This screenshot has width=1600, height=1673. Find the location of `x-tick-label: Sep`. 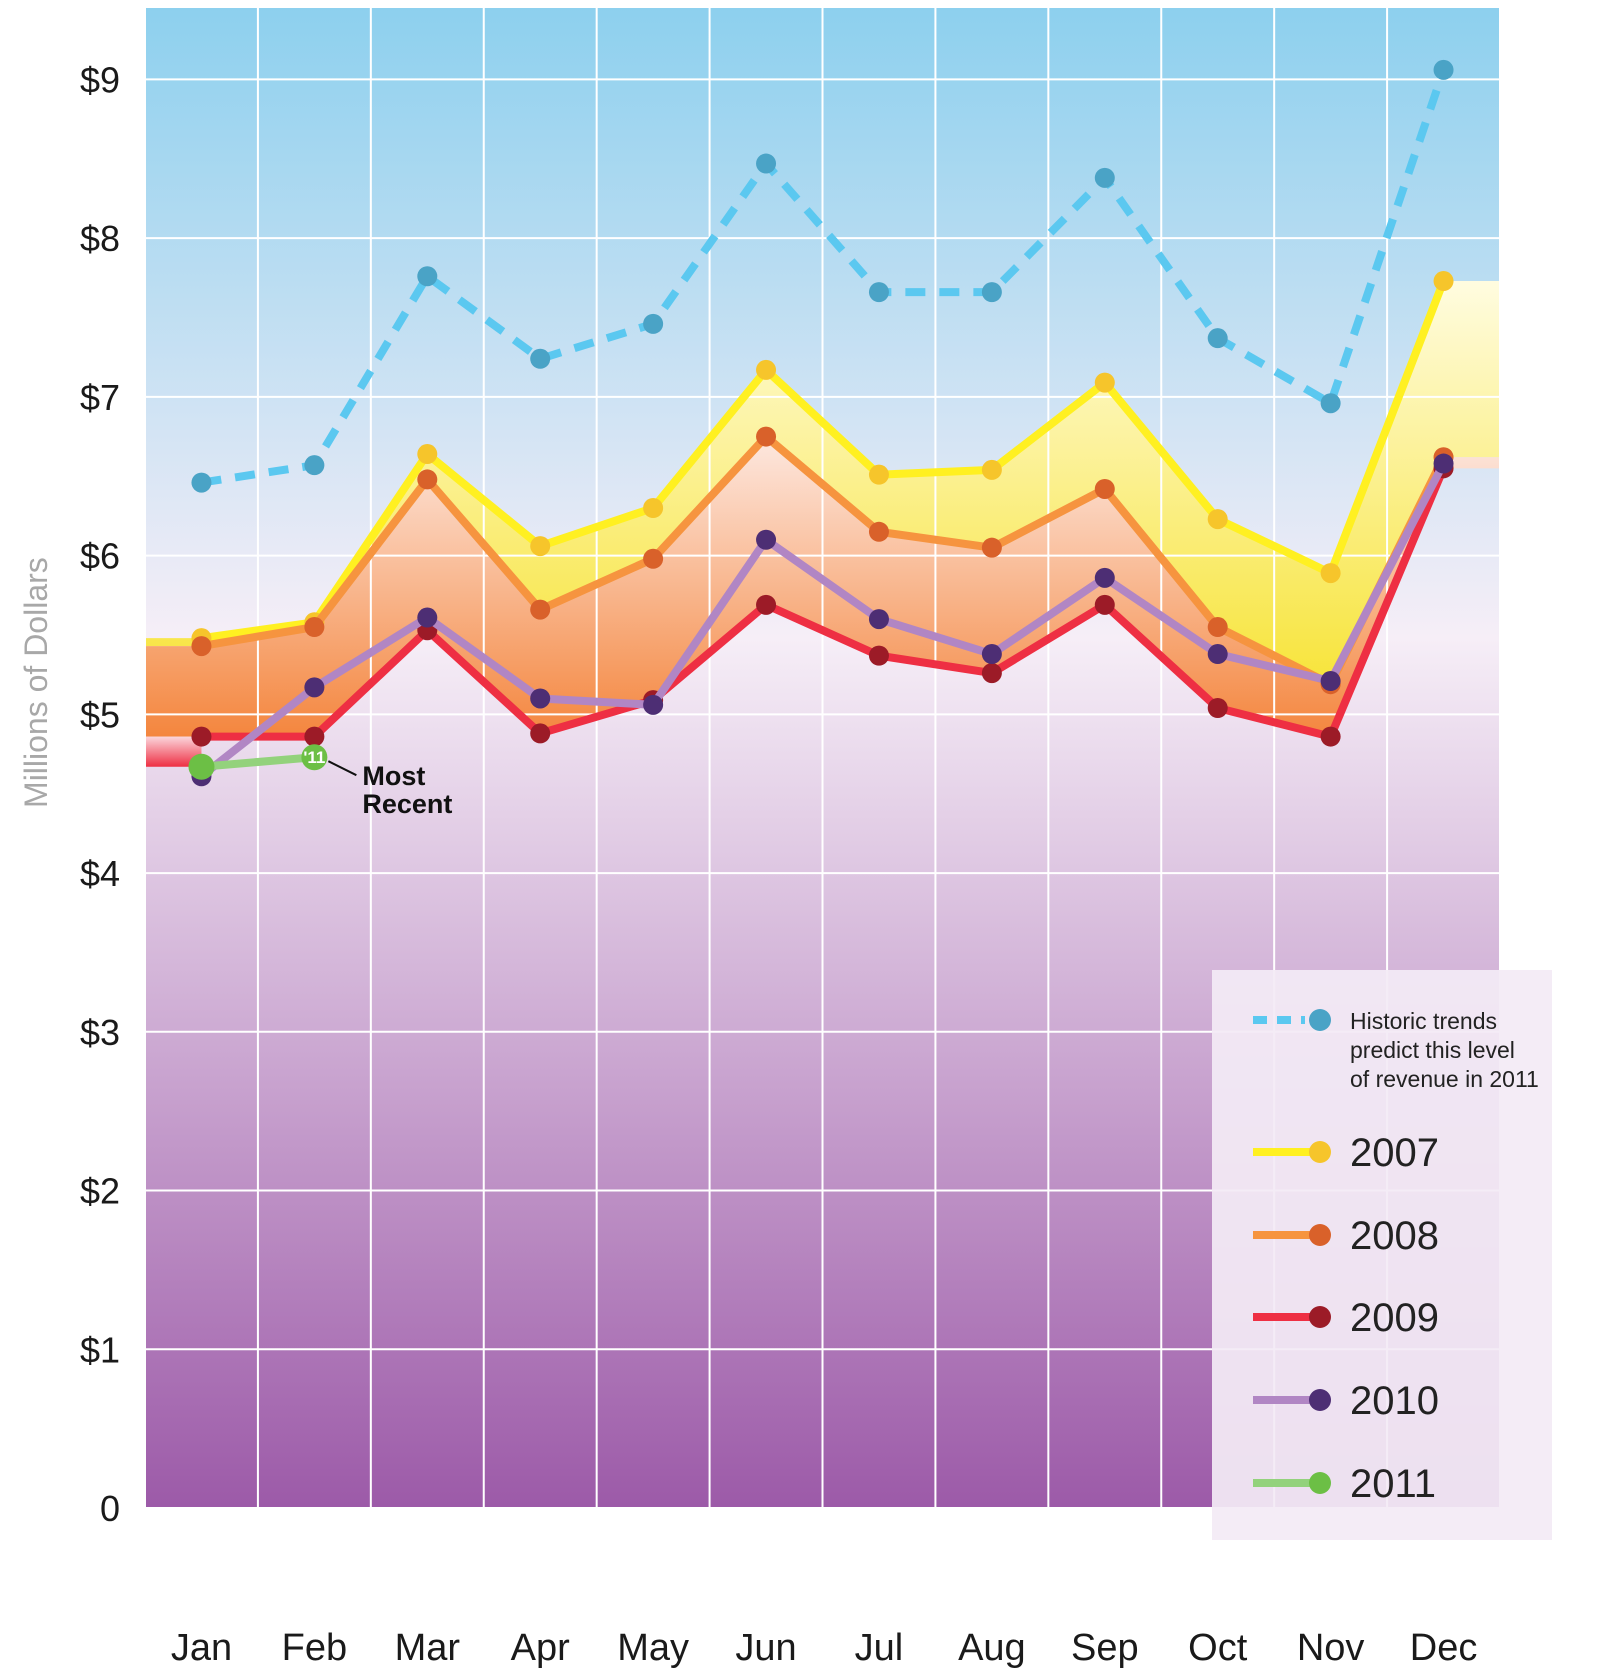

x-tick-label: Sep is located at coordinates (1105, 1648).